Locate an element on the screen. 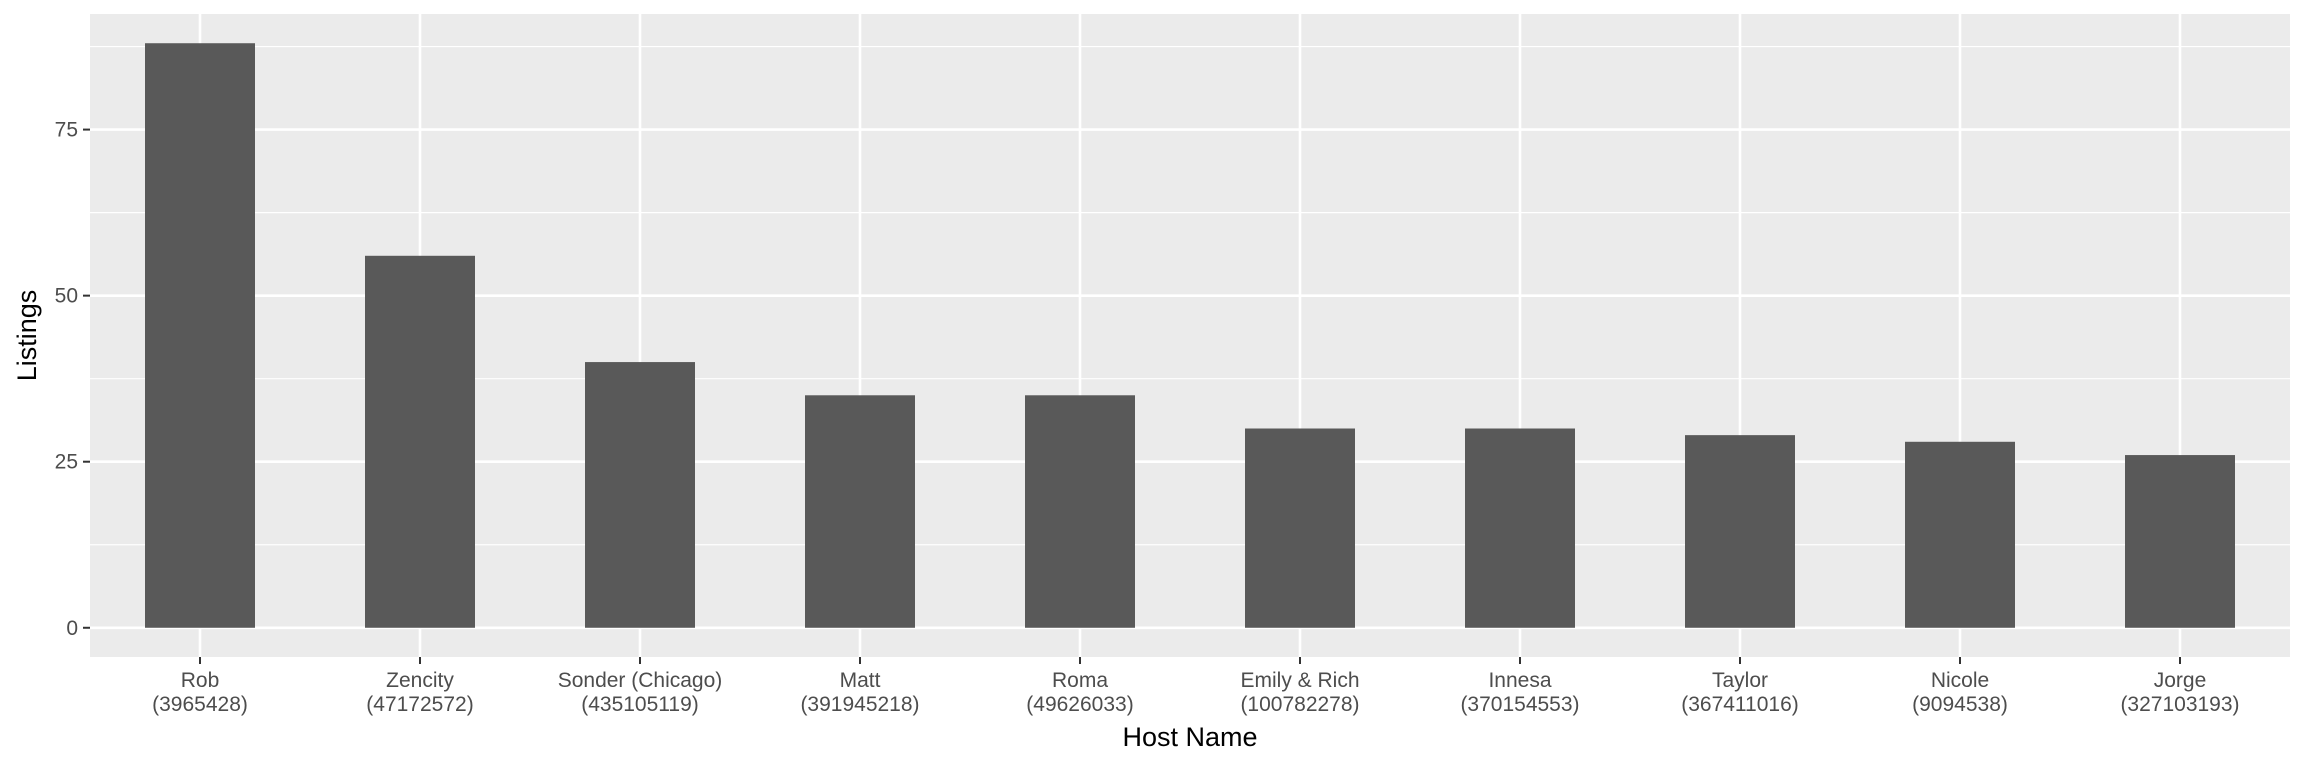 This screenshot has height=768, width=2304. x-tick-label: Rob (3965428) is located at coordinates (200, 692).